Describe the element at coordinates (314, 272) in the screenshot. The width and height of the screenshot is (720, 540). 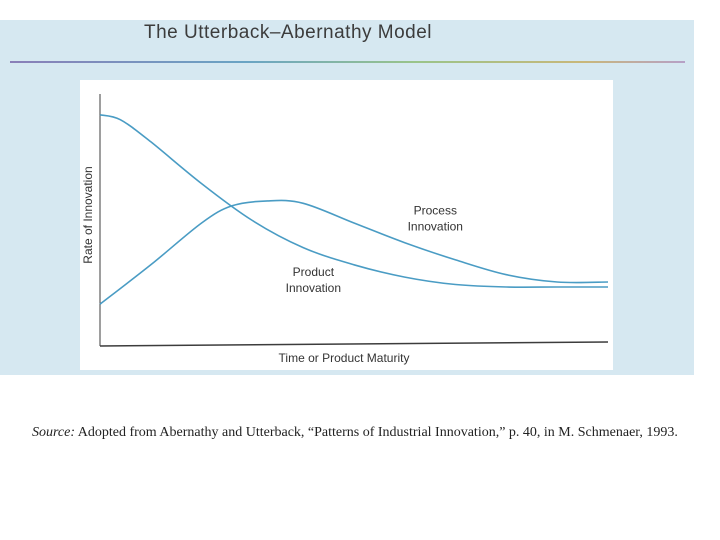
I see `annotation-line: Product` at that location.